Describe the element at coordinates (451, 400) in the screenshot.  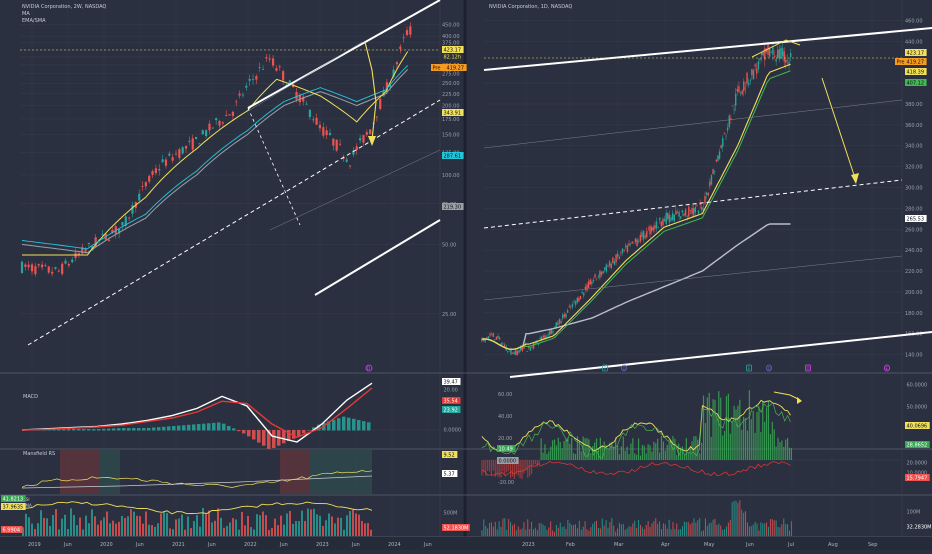
I see `left-macd-value-bg` at that location.